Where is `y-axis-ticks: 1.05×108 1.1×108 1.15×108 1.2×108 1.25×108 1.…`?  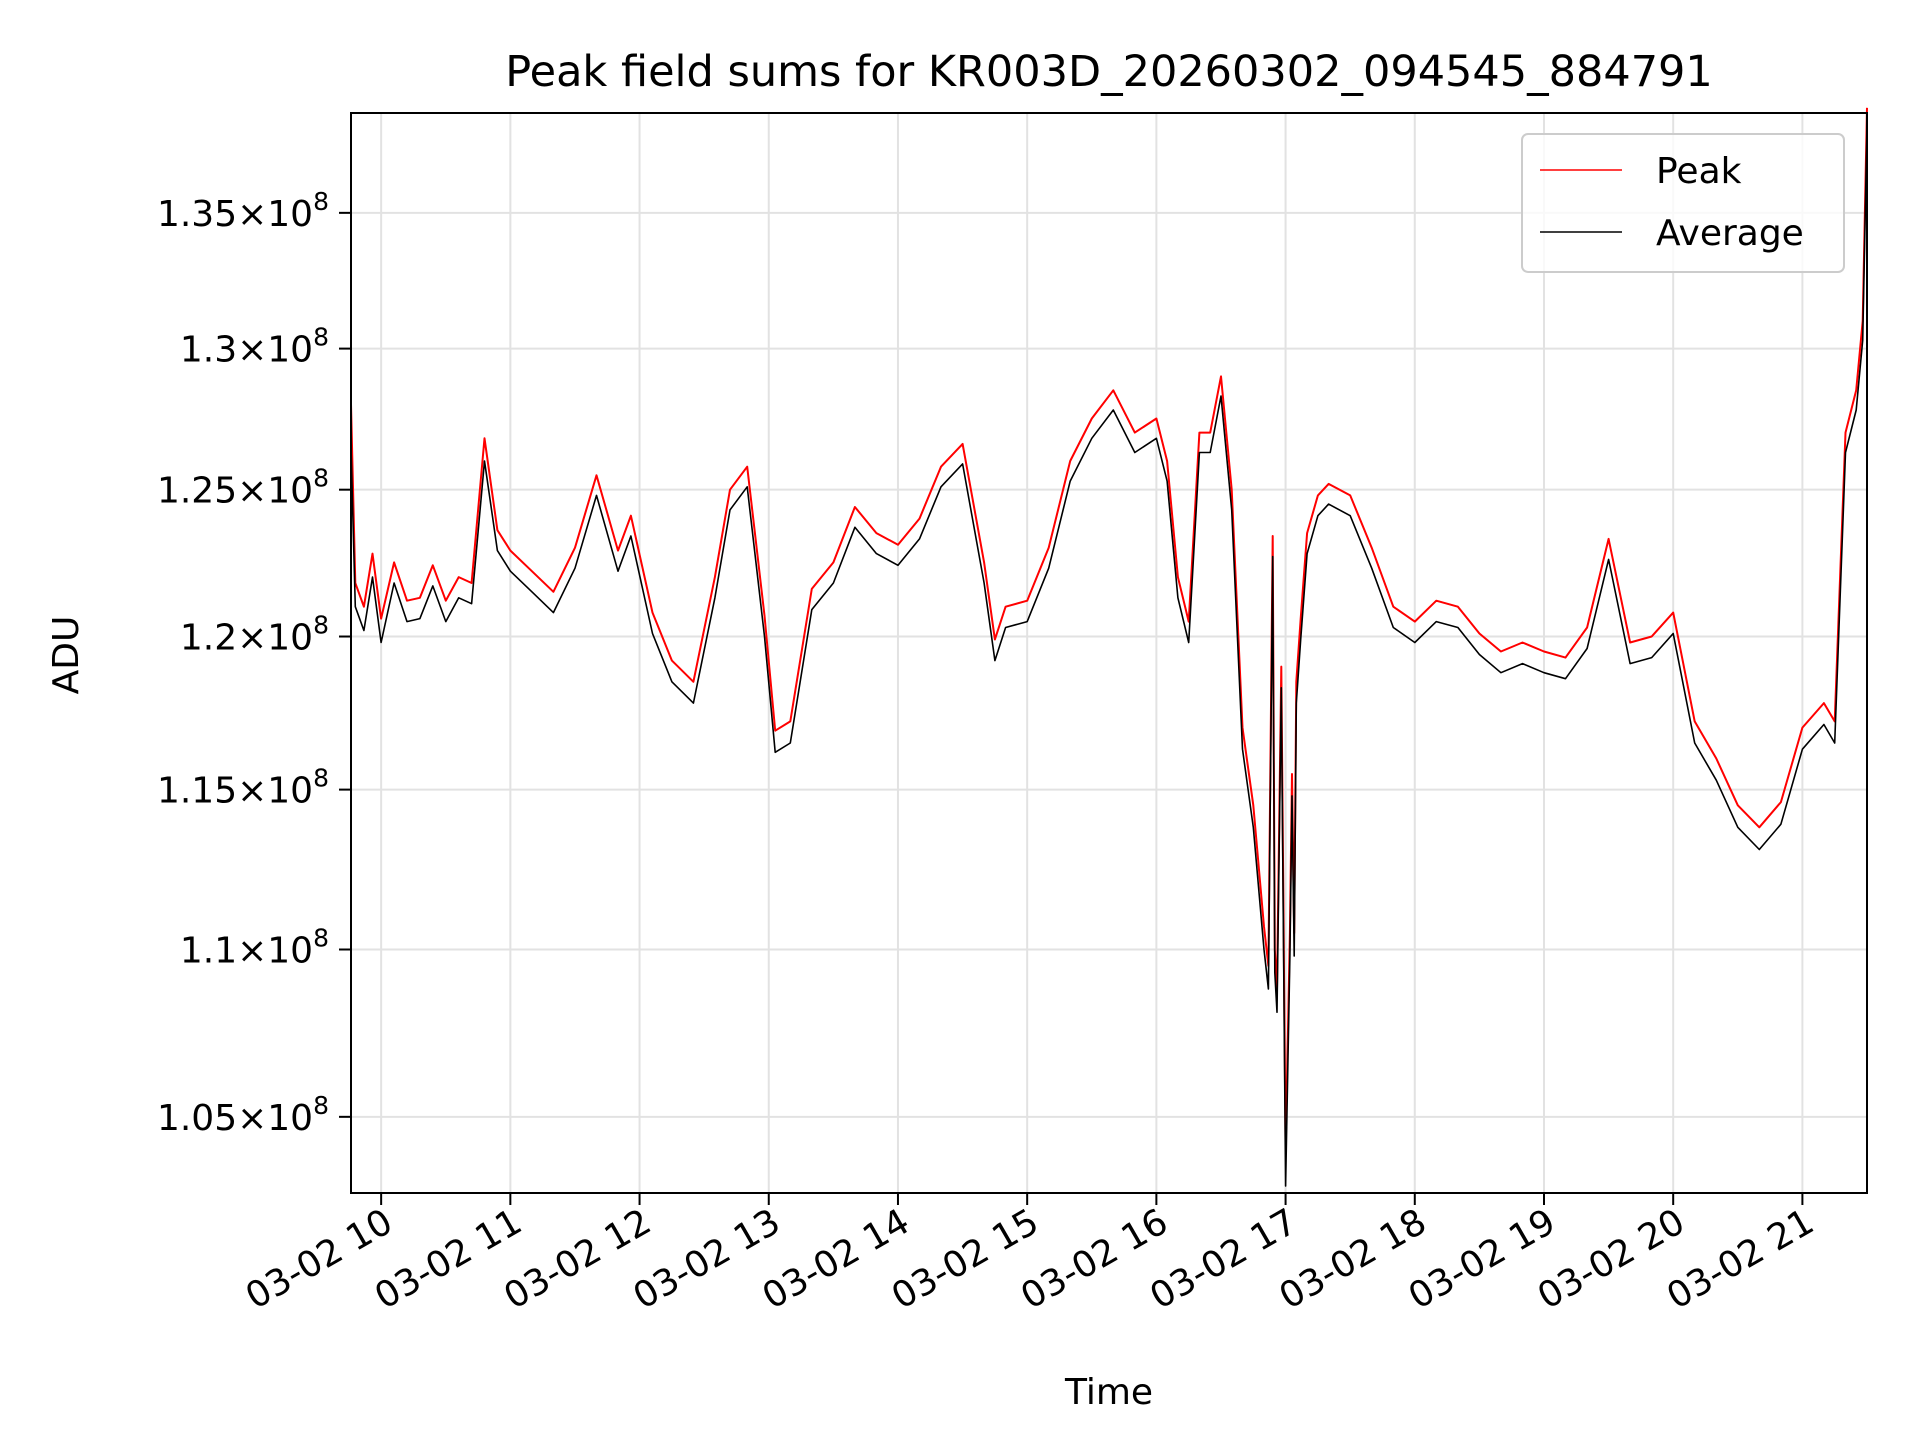 y-axis-ticks: 1.05×108 1.1×108 1.15×108 1.2×108 1.25×108 1.… is located at coordinates (254, 663).